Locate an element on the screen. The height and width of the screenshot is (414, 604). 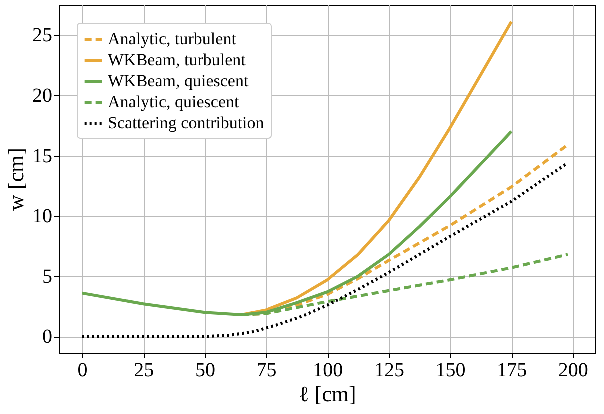
legend-label: WKBeam, quiescent is located at coordinates (178, 81).